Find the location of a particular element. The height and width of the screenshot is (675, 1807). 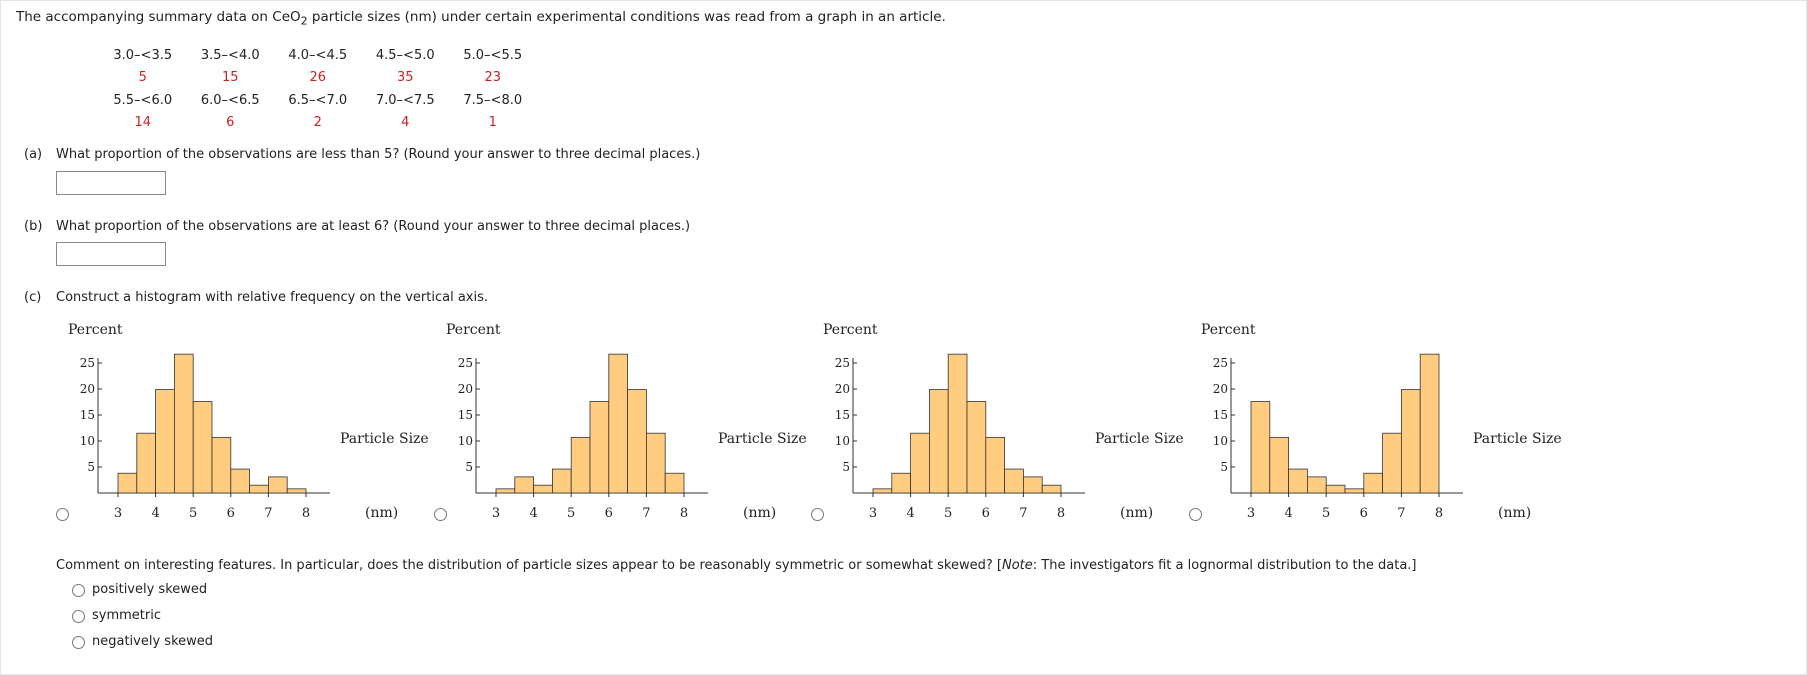

x-tick-label: 3 is located at coordinates (873, 513).